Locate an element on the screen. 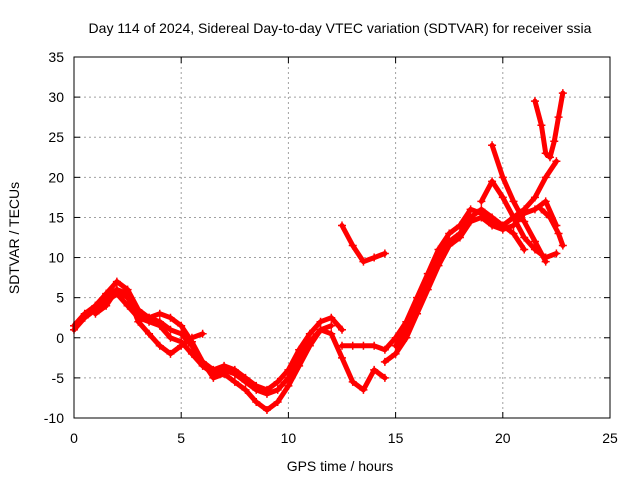  x-tick-label: 25 is located at coordinates (610, 438).